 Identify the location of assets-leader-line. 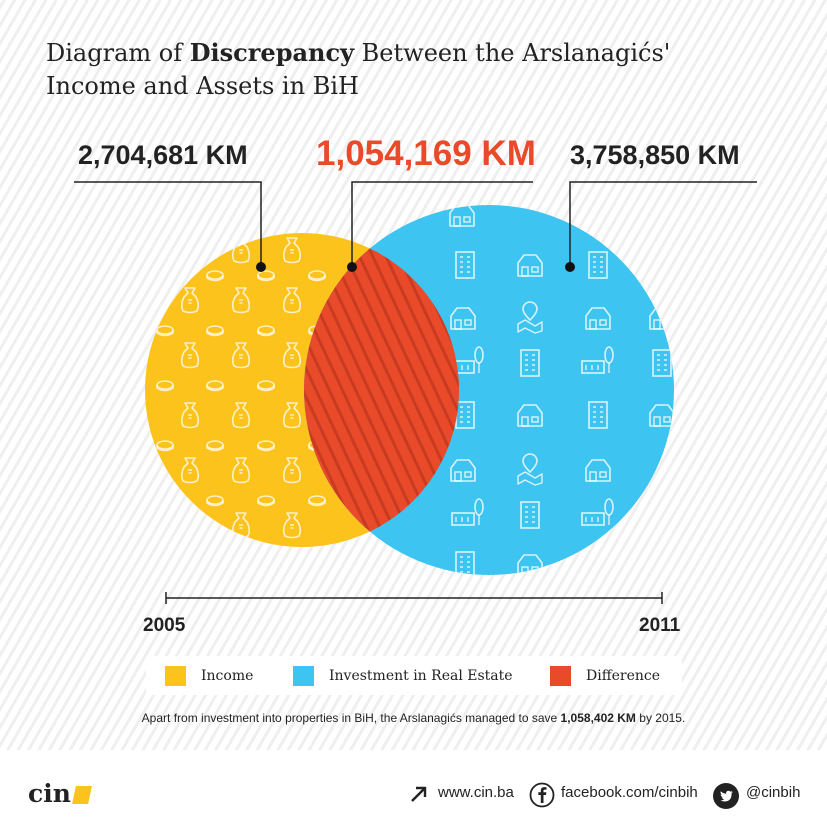
(661, 226).